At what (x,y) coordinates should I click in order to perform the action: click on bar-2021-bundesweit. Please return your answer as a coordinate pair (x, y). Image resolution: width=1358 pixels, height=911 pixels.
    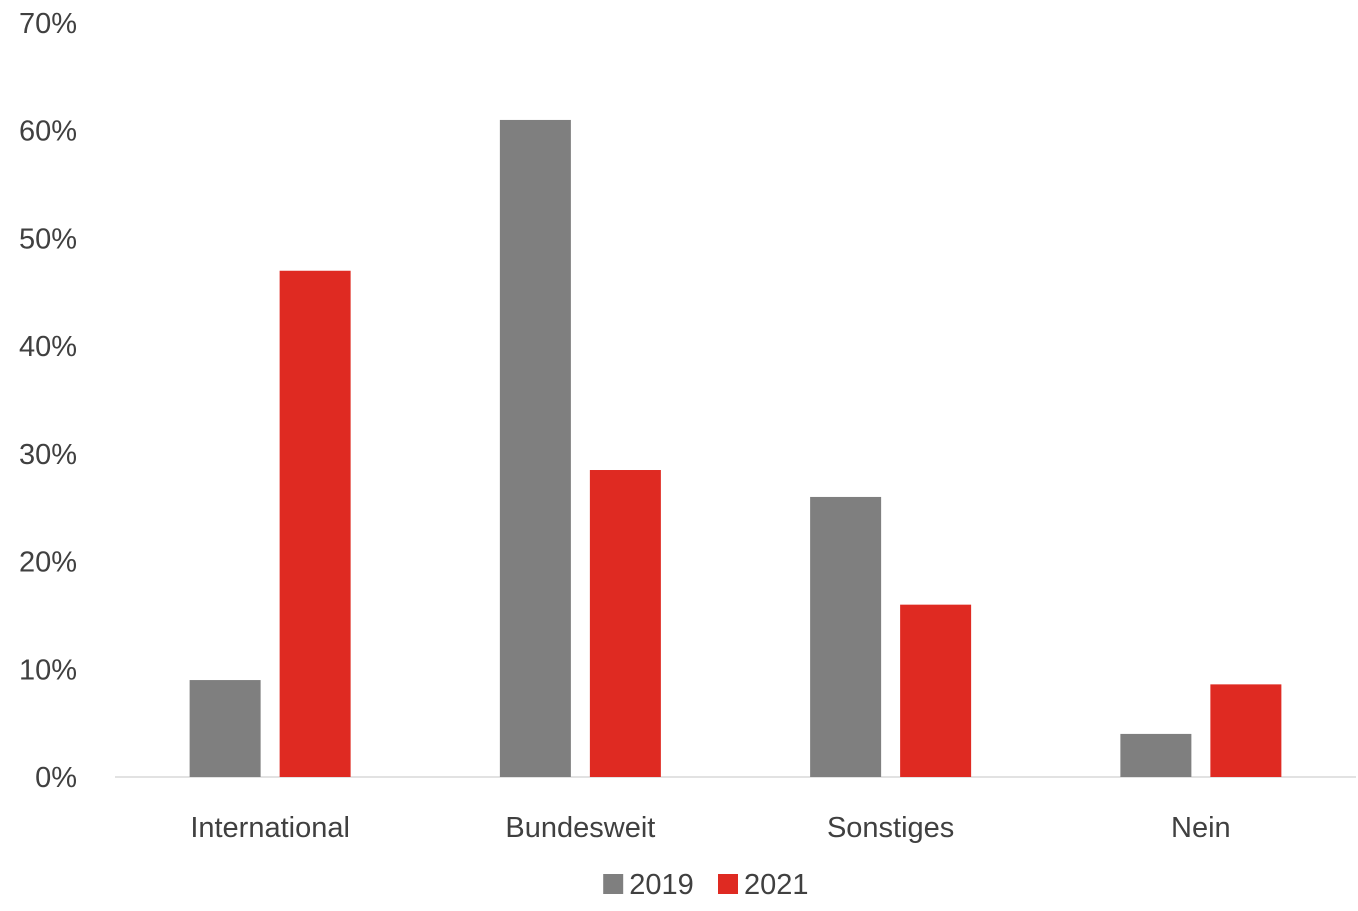
    Looking at the image, I should click on (625, 623).